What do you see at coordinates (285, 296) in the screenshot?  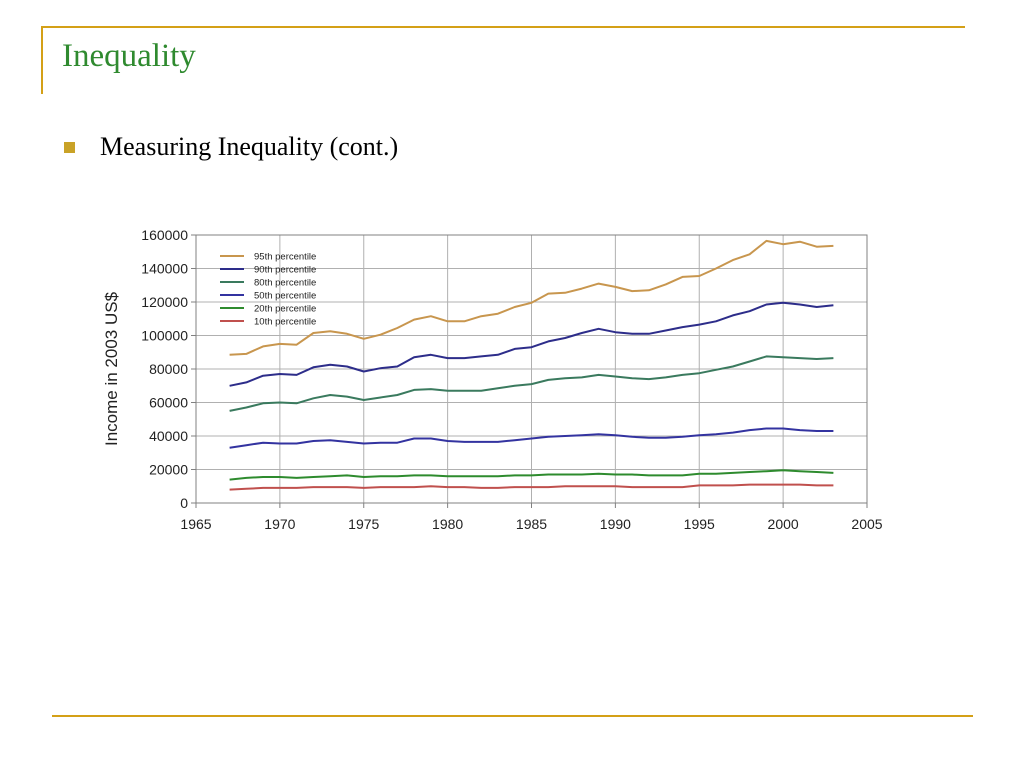 I see `legend-entry: 50th percentile` at bounding box center [285, 296].